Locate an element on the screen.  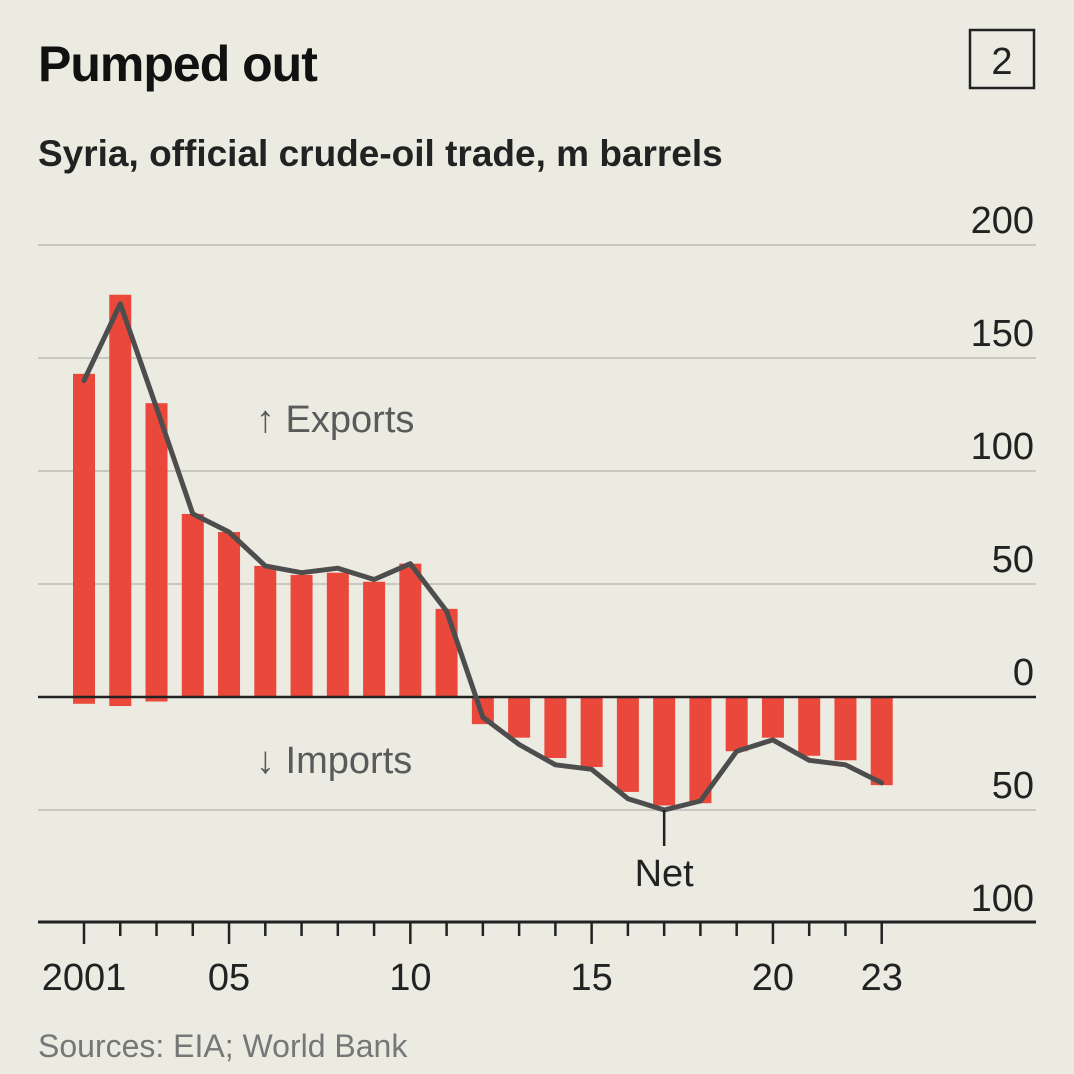
import-bar-2015 is located at coordinates (591, 732).